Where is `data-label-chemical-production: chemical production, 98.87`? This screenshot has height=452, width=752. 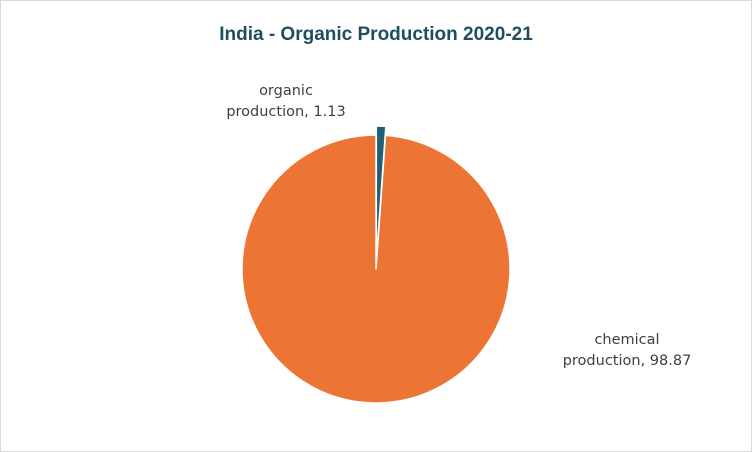 data-label-chemical-production: chemical production, 98.87 is located at coordinates (627, 350).